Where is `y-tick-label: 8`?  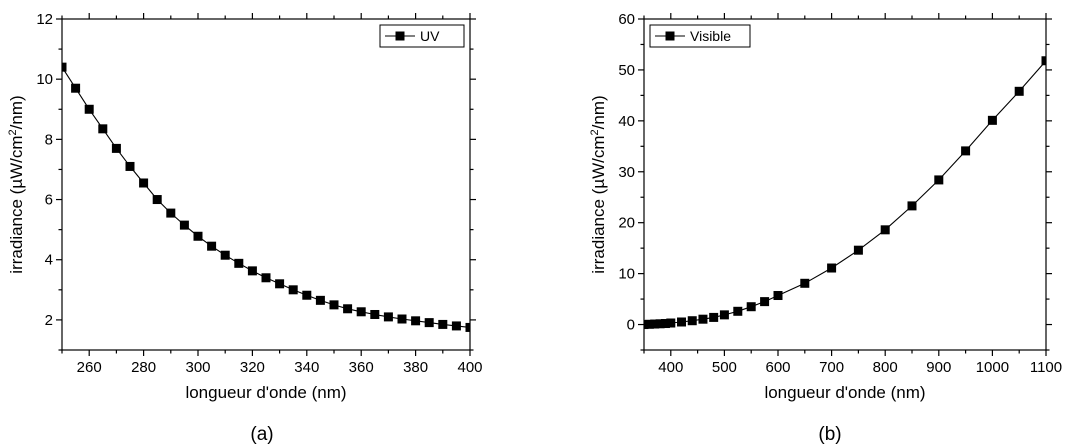 y-tick-label: 8 is located at coordinates (49, 139).